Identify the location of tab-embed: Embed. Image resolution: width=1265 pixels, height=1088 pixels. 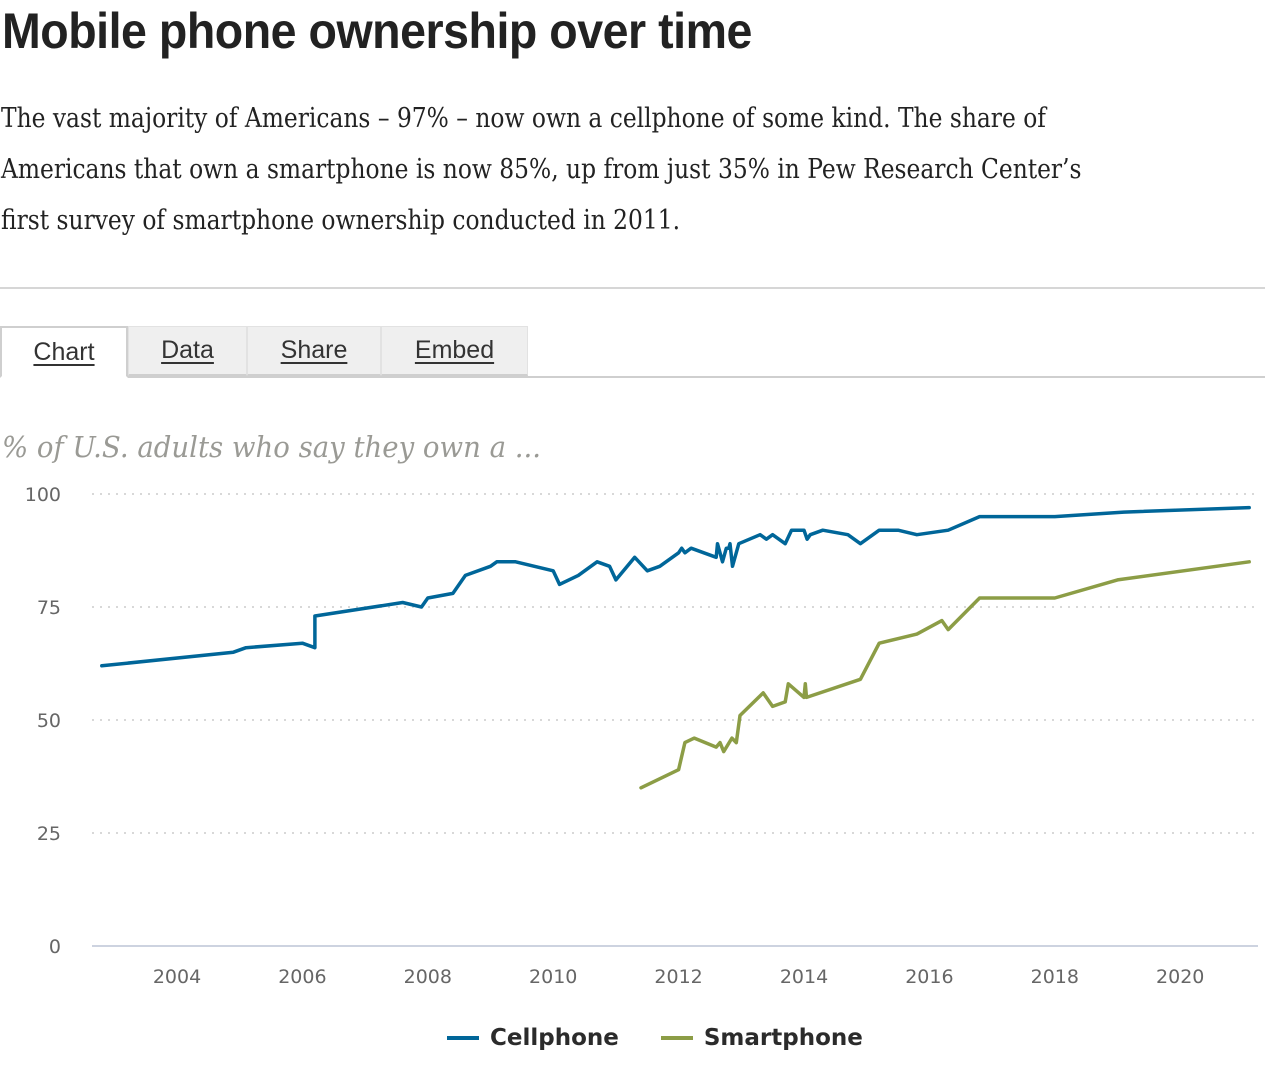
(454, 351).